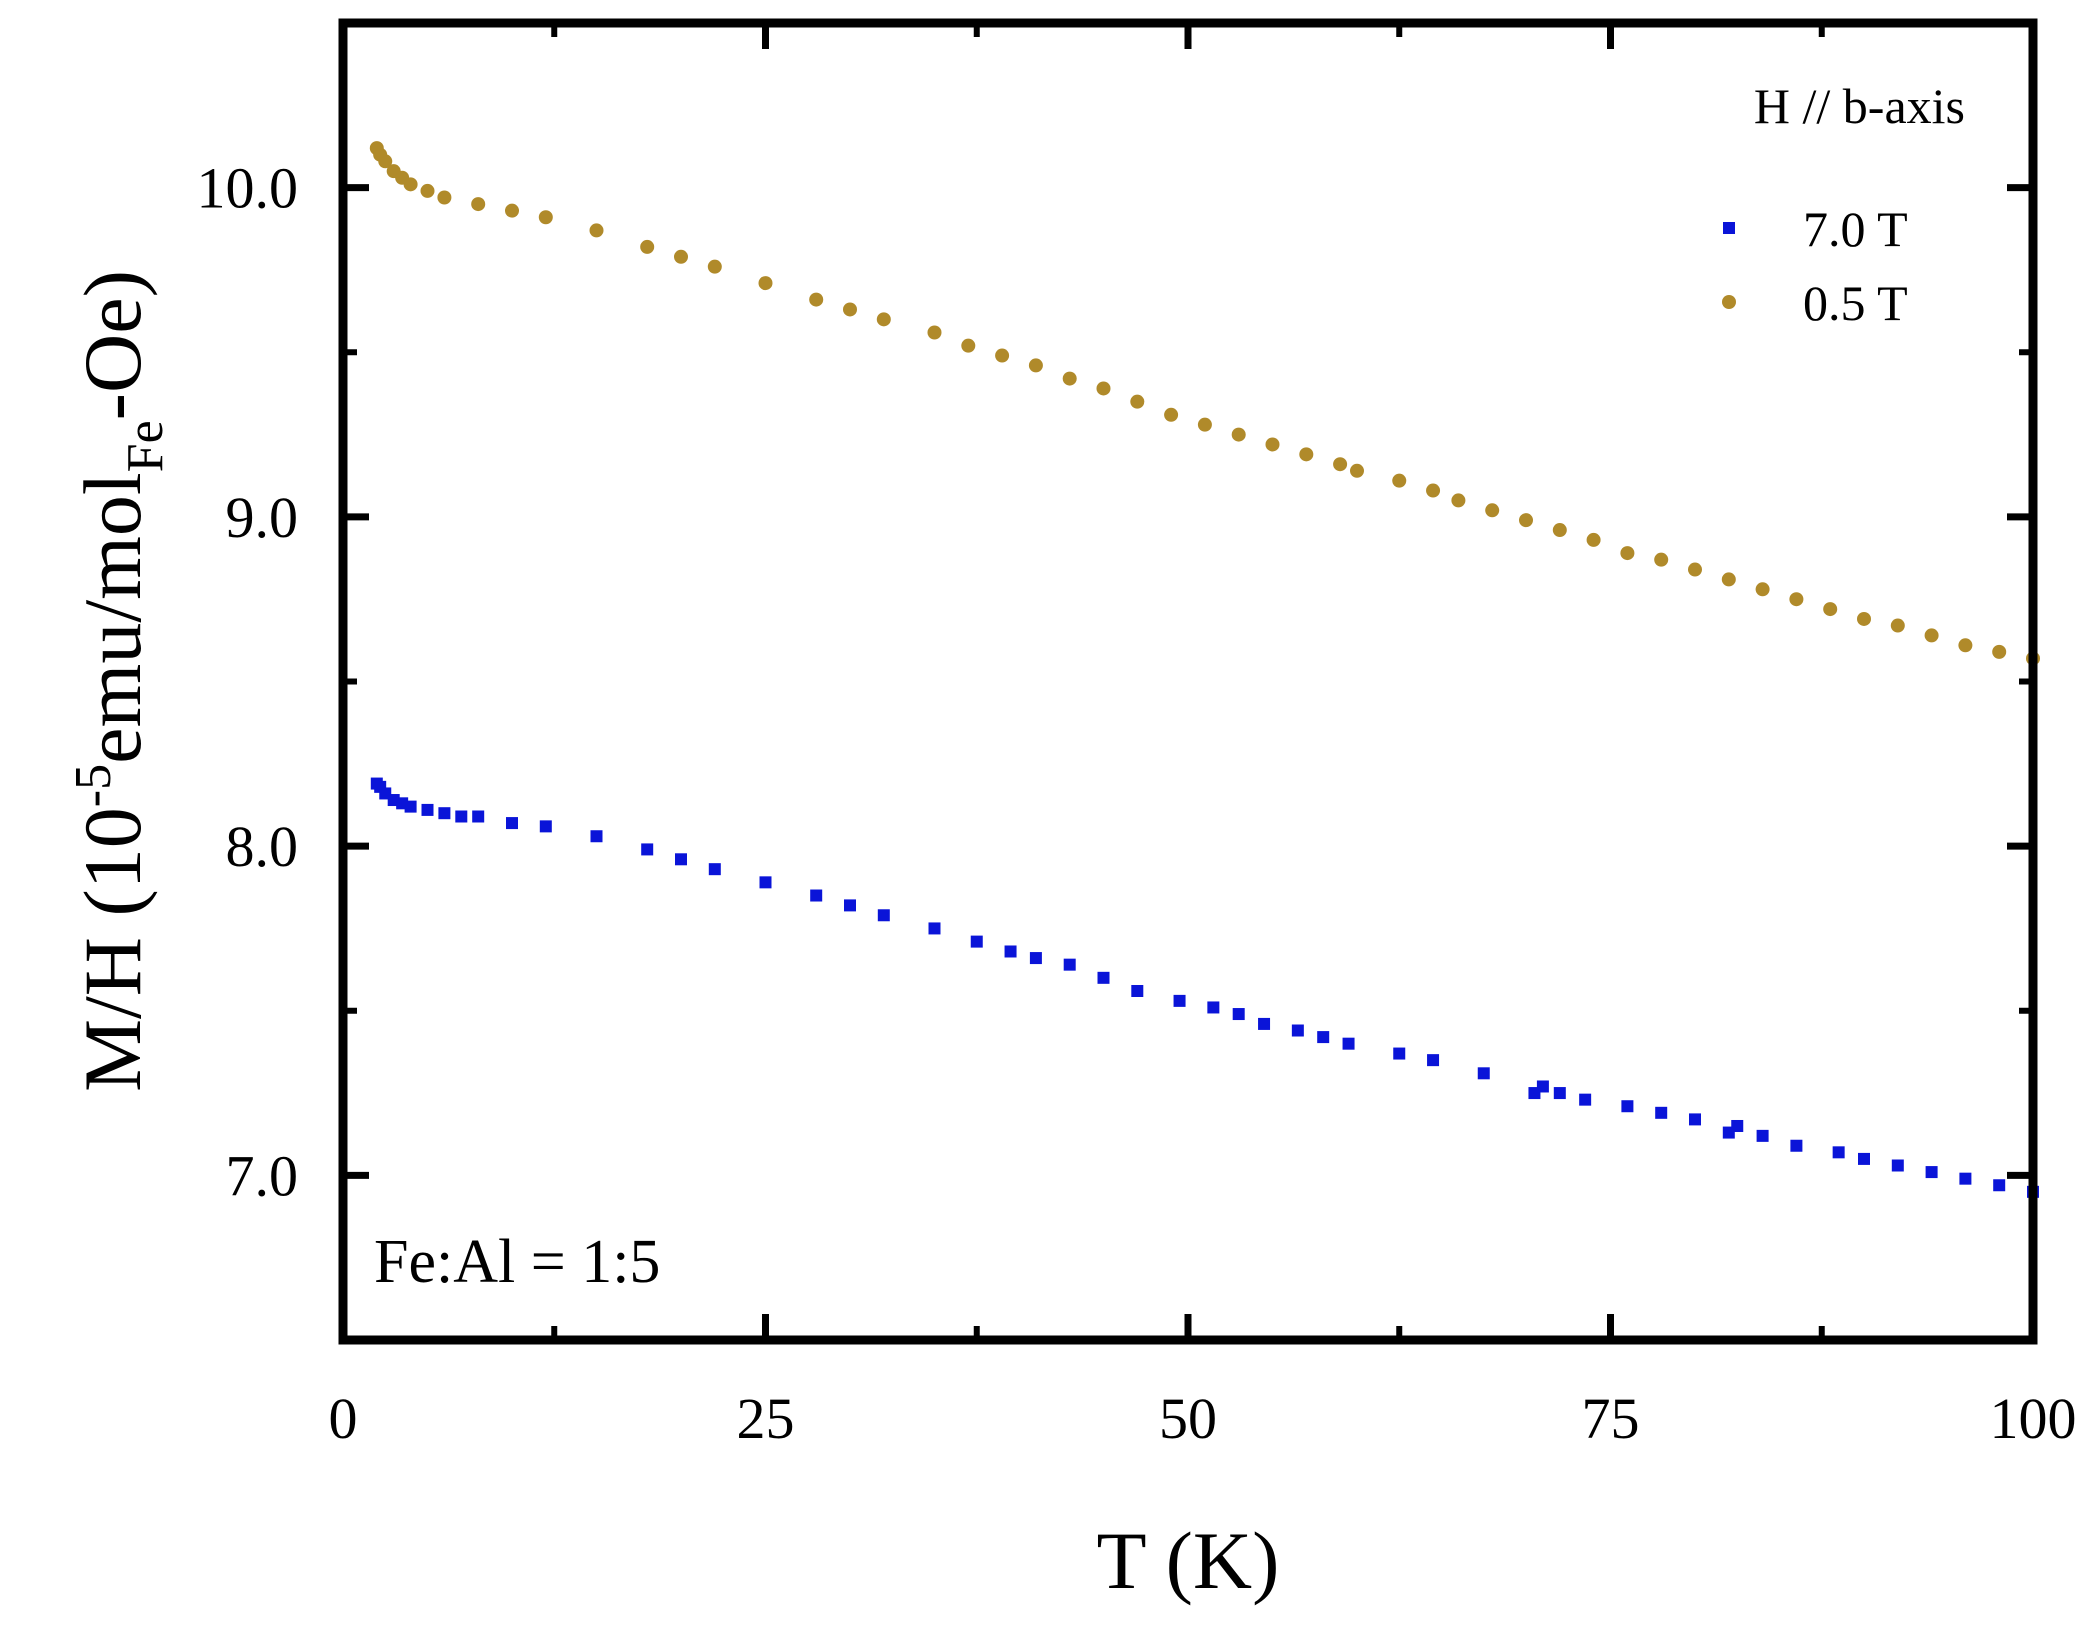 The height and width of the screenshot is (1628, 2098). I want to click on y-axis-title-exponent: -5, so click(93, 785).